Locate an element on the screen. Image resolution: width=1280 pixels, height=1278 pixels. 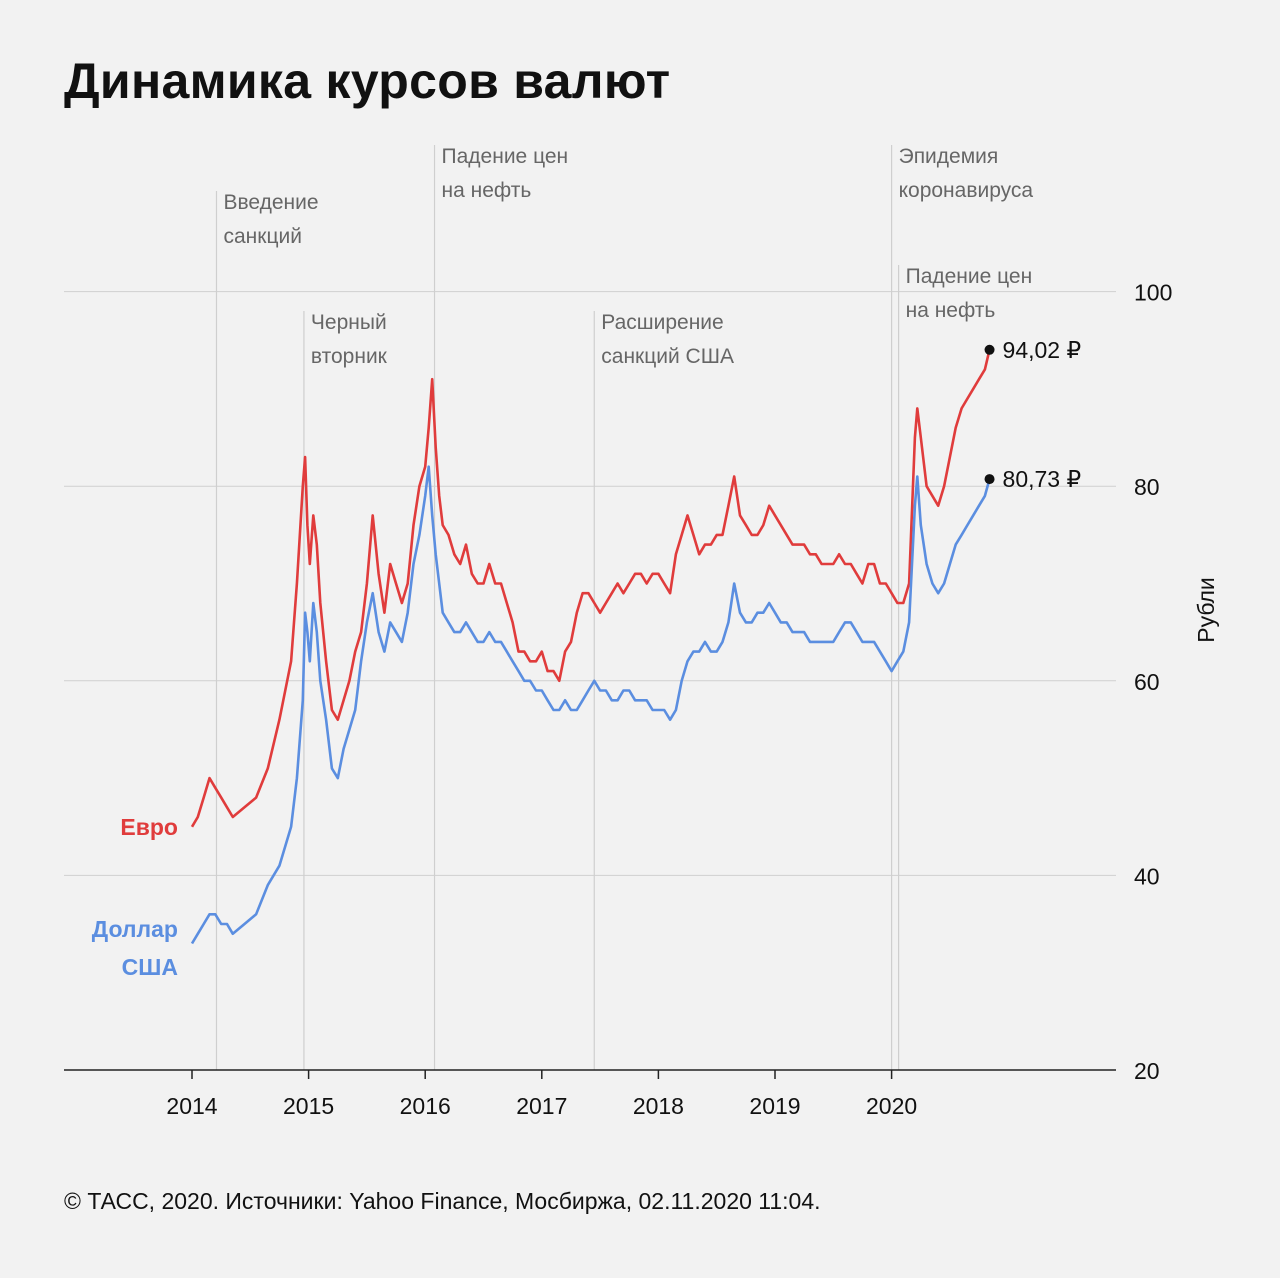
legend-label-usd-line2: США is located at coordinates (150, 967).